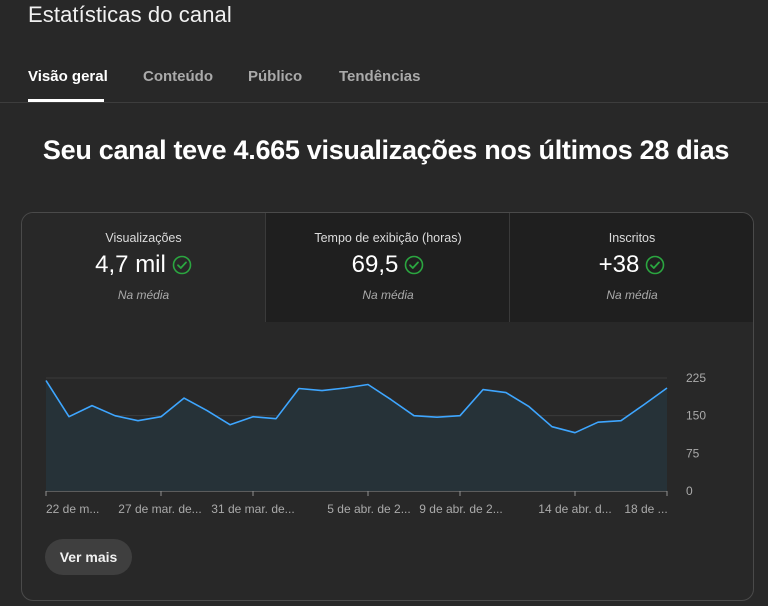 The image size is (768, 606). I want to click on metric-tab-subscribers: Inscritos +38 Na média, so click(631, 267).